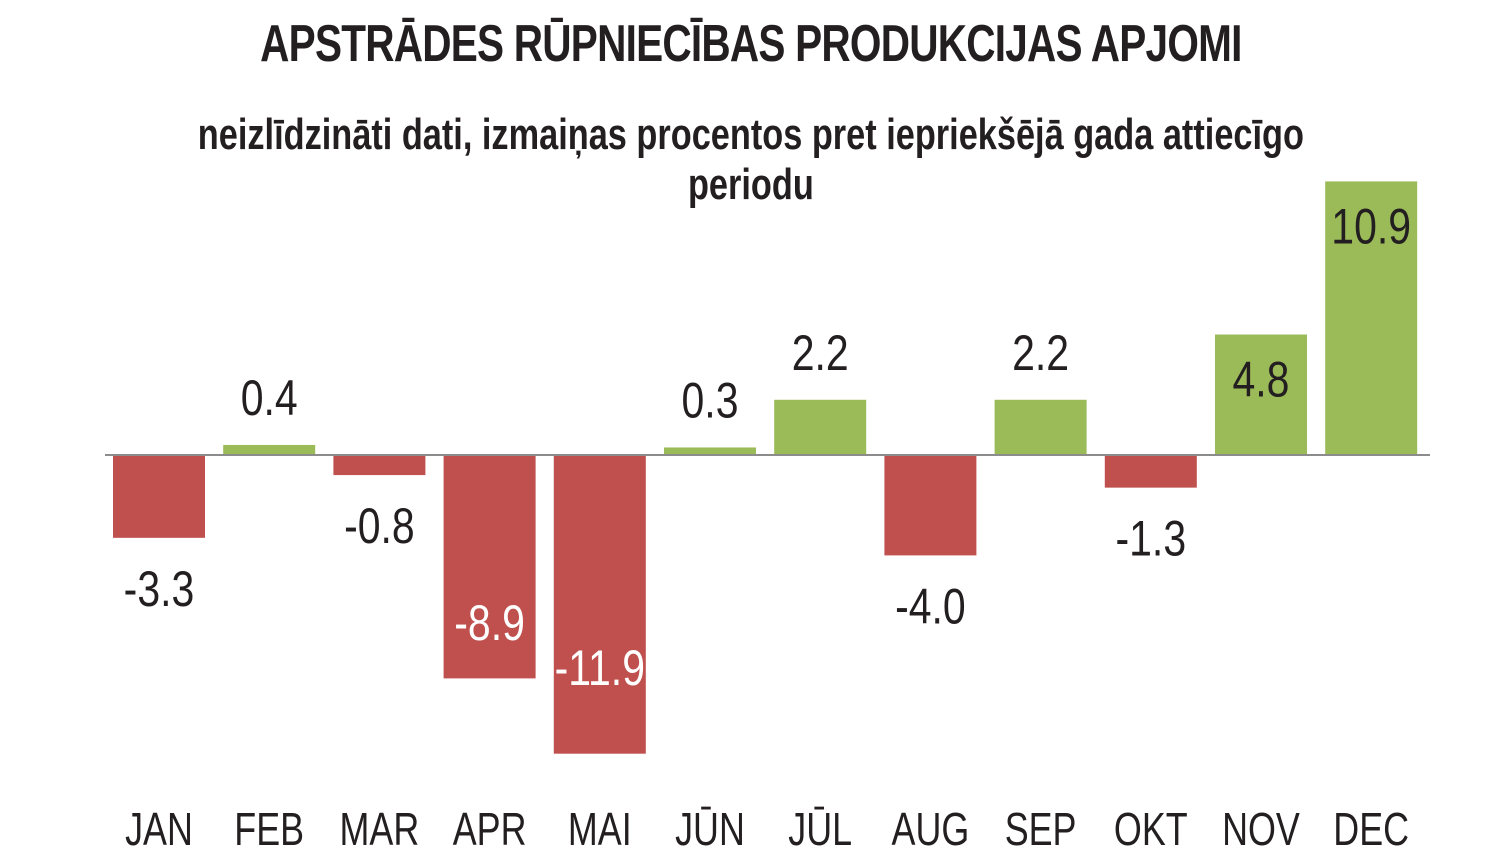  Describe the element at coordinates (489, 567) in the screenshot. I see `bar-apr` at that location.